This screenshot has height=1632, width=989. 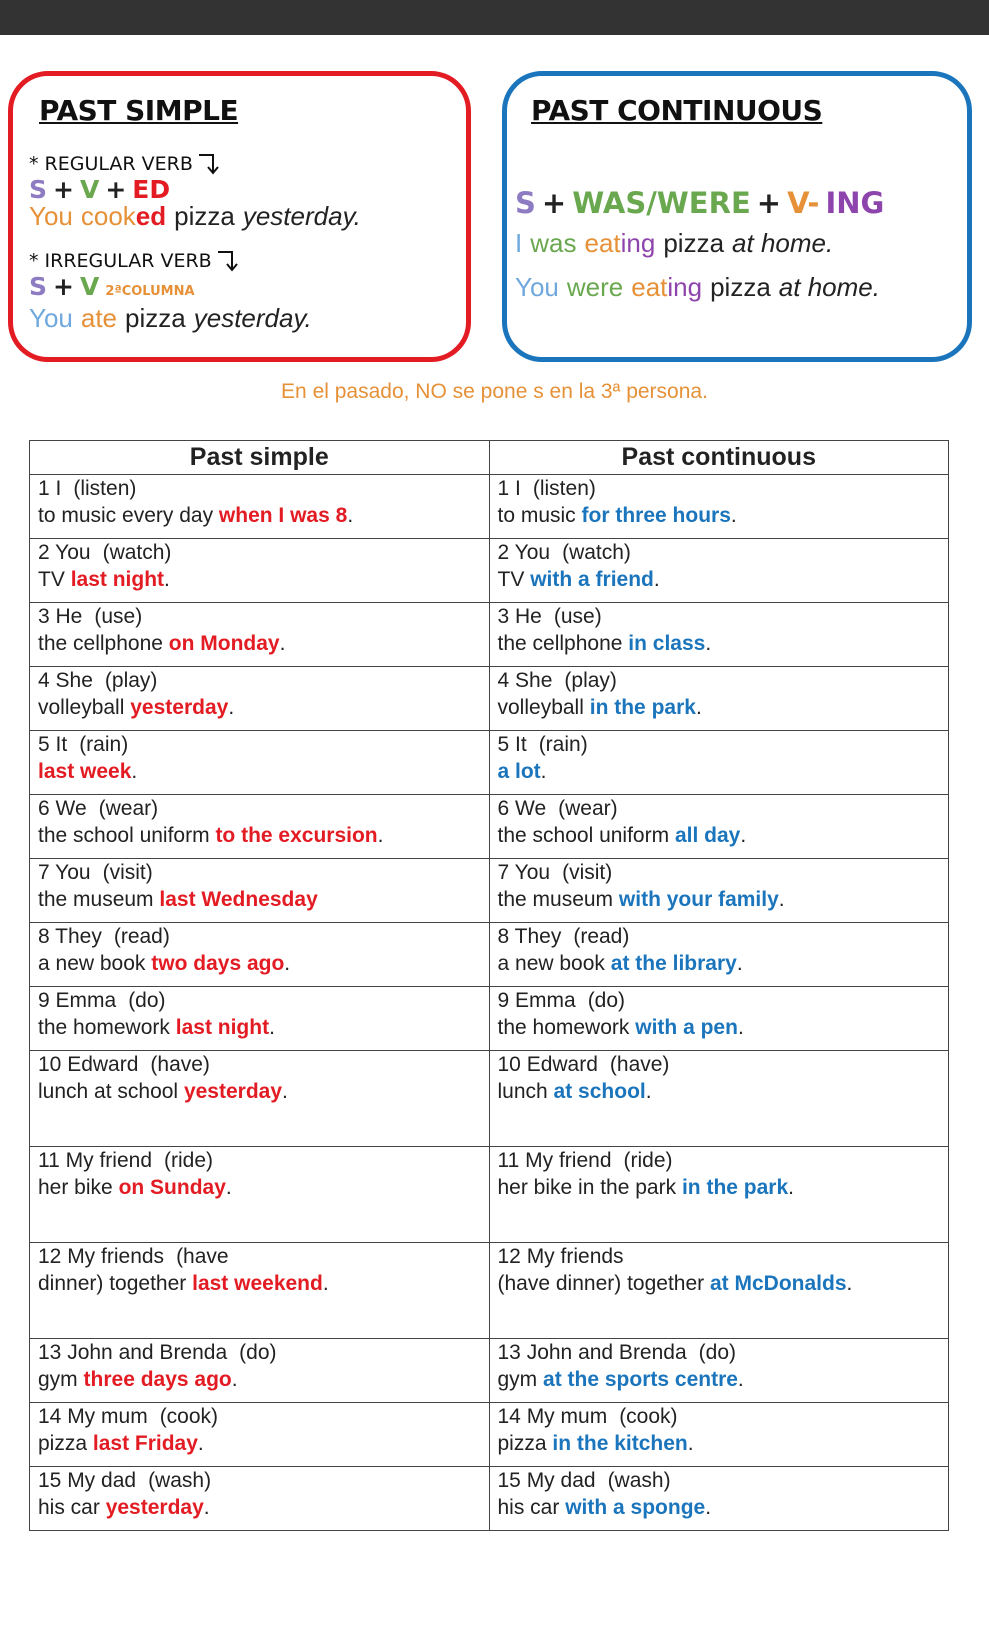 I want to click on table-cell: 9 Emma (do) the homework with a pen., so click(x=718, y=1018).